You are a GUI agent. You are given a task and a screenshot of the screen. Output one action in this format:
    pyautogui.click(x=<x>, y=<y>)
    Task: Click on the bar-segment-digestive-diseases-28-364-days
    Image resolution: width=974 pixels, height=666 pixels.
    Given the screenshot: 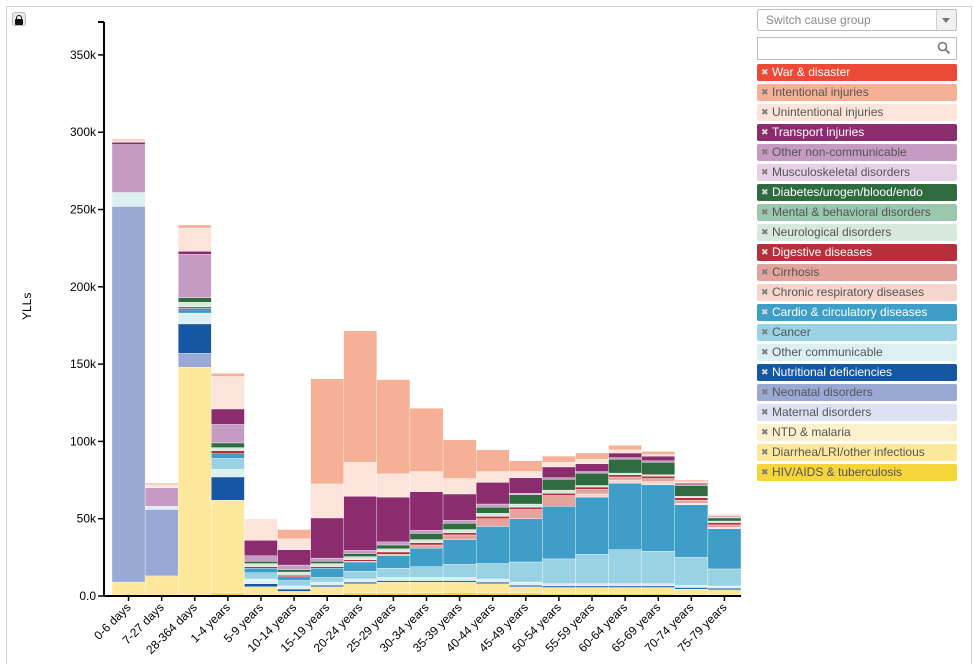 What is the action you would take?
    pyautogui.click(x=195, y=307)
    